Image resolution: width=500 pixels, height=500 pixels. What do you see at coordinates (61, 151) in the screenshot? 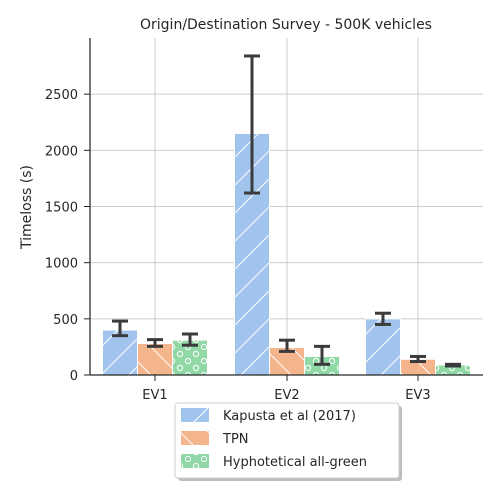
I see `y-tick-label: 2000` at bounding box center [61, 151].